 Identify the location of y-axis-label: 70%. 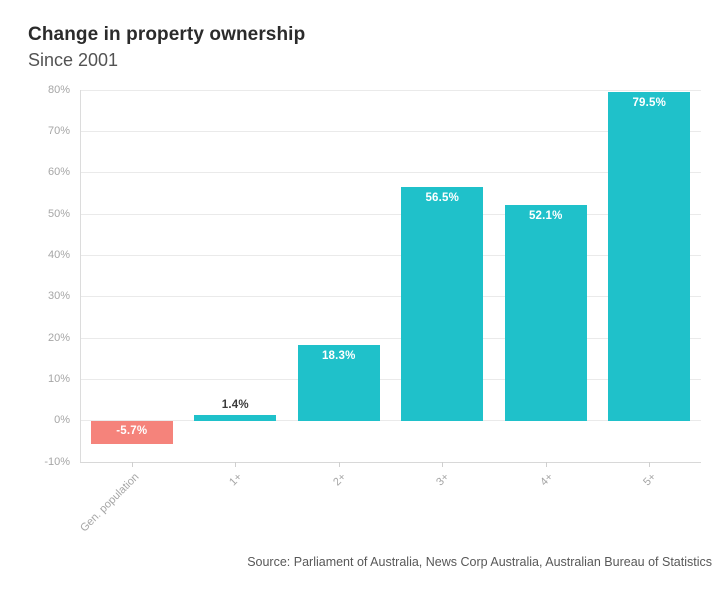
(58, 130).